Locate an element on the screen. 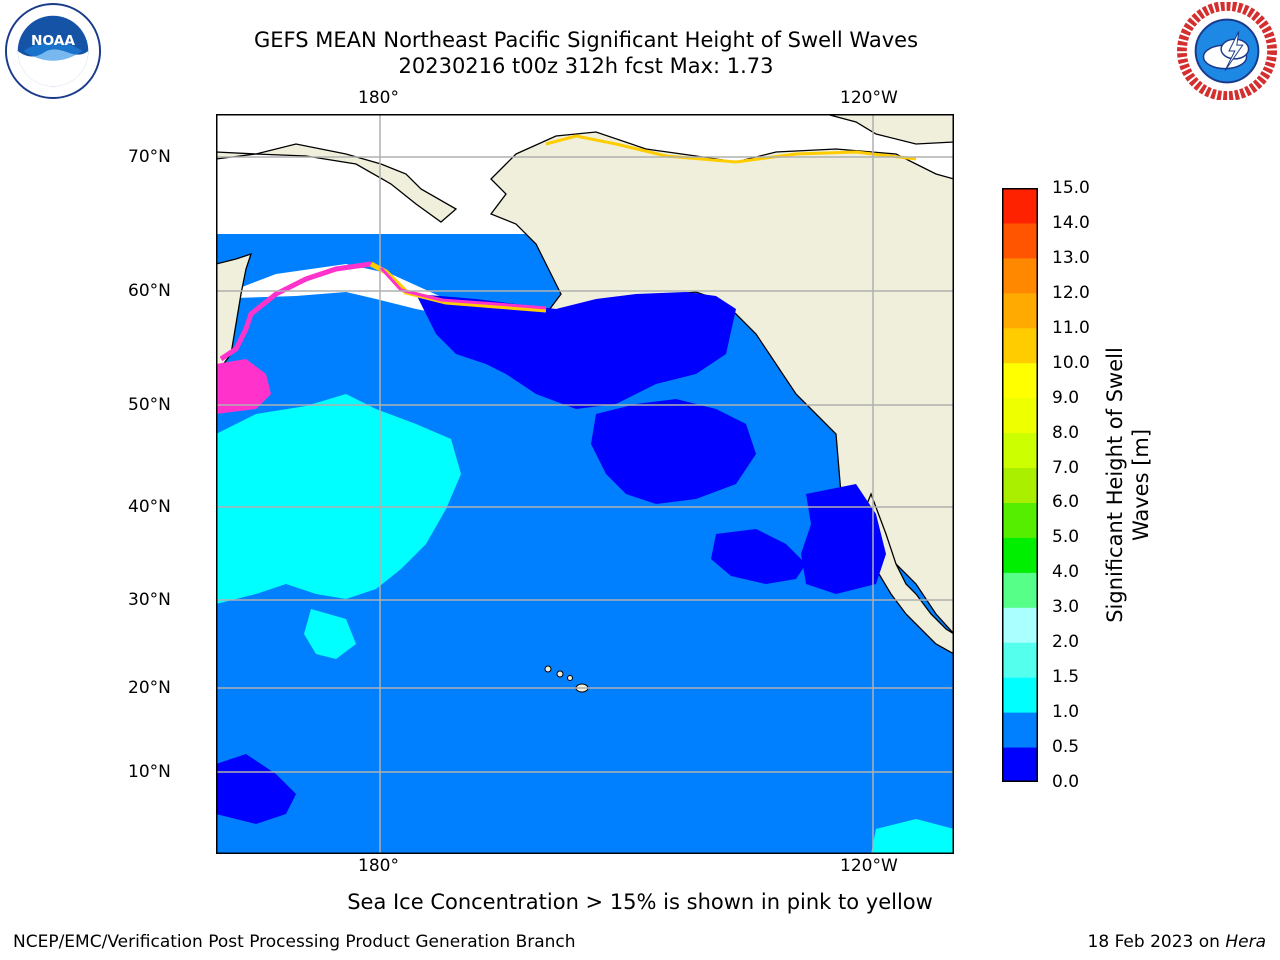 The width and height of the screenshot is (1280, 960). colorbar-tick-label: 7.0 is located at coordinates (1066, 467).